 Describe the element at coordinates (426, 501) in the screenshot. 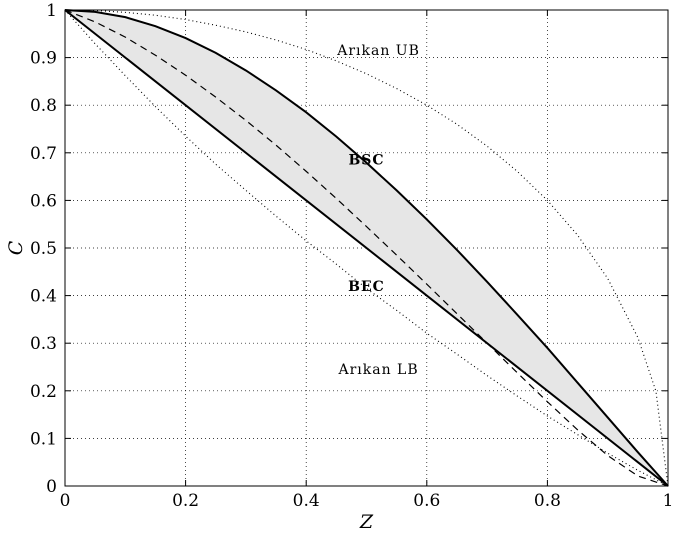

I see `x-tick-label: 0.6` at that location.